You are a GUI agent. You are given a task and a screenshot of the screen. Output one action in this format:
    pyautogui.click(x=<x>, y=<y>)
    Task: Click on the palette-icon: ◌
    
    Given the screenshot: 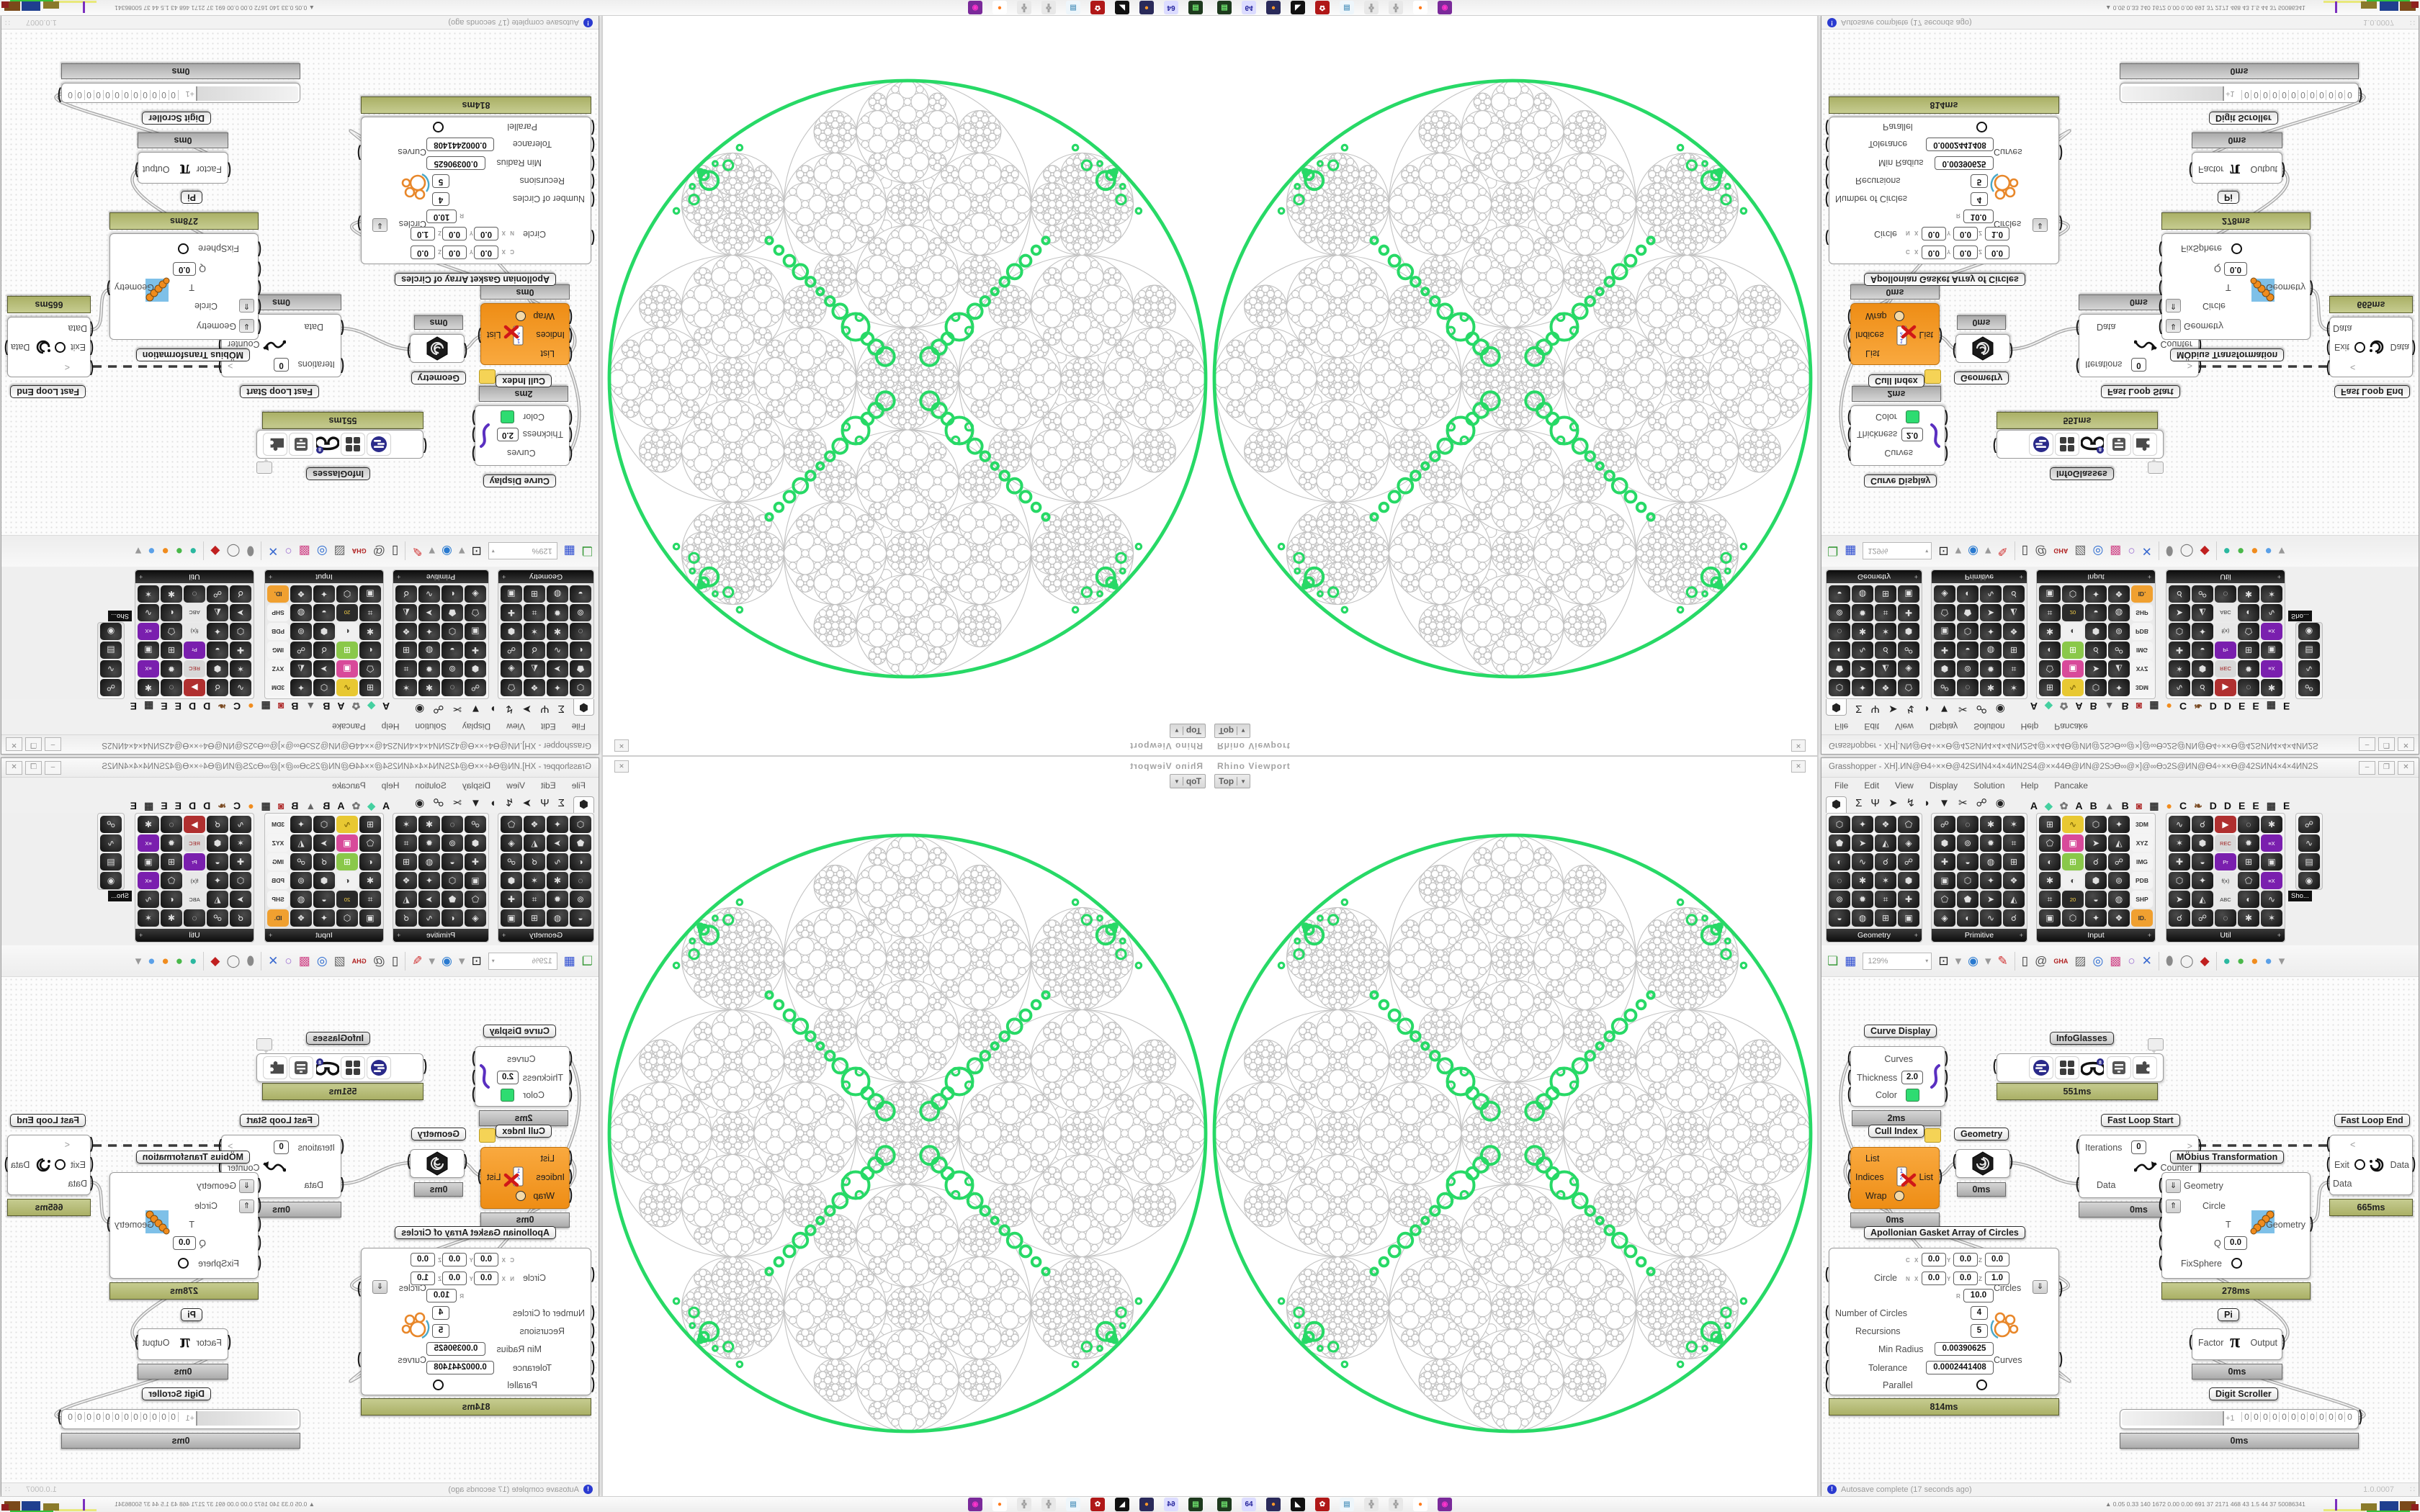 What is the action you would take?
    pyautogui.click(x=2248, y=824)
    